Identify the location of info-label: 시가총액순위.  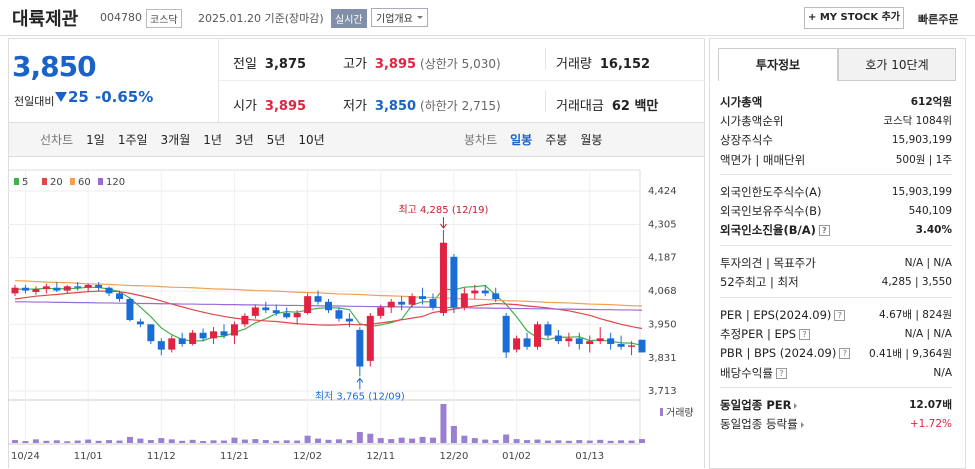
(752, 120).